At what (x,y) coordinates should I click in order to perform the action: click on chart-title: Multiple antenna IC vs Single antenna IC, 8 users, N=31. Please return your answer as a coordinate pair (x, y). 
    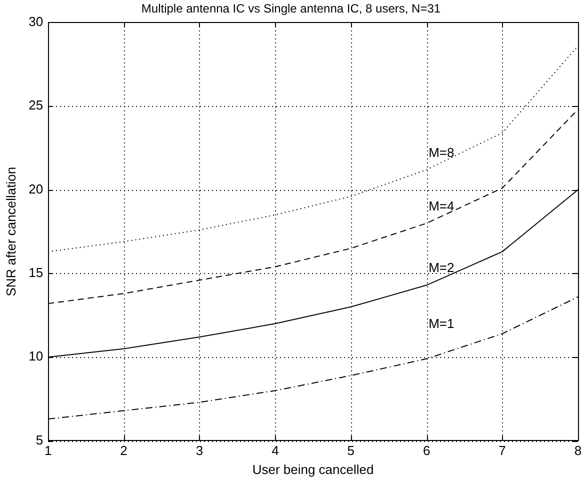
    Looking at the image, I should click on (291, 9).